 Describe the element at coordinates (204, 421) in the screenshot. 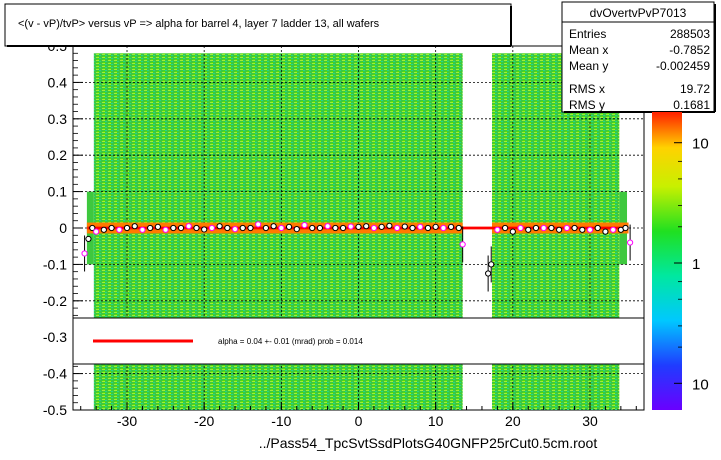

I see `x-tick-label: -20` at that location.